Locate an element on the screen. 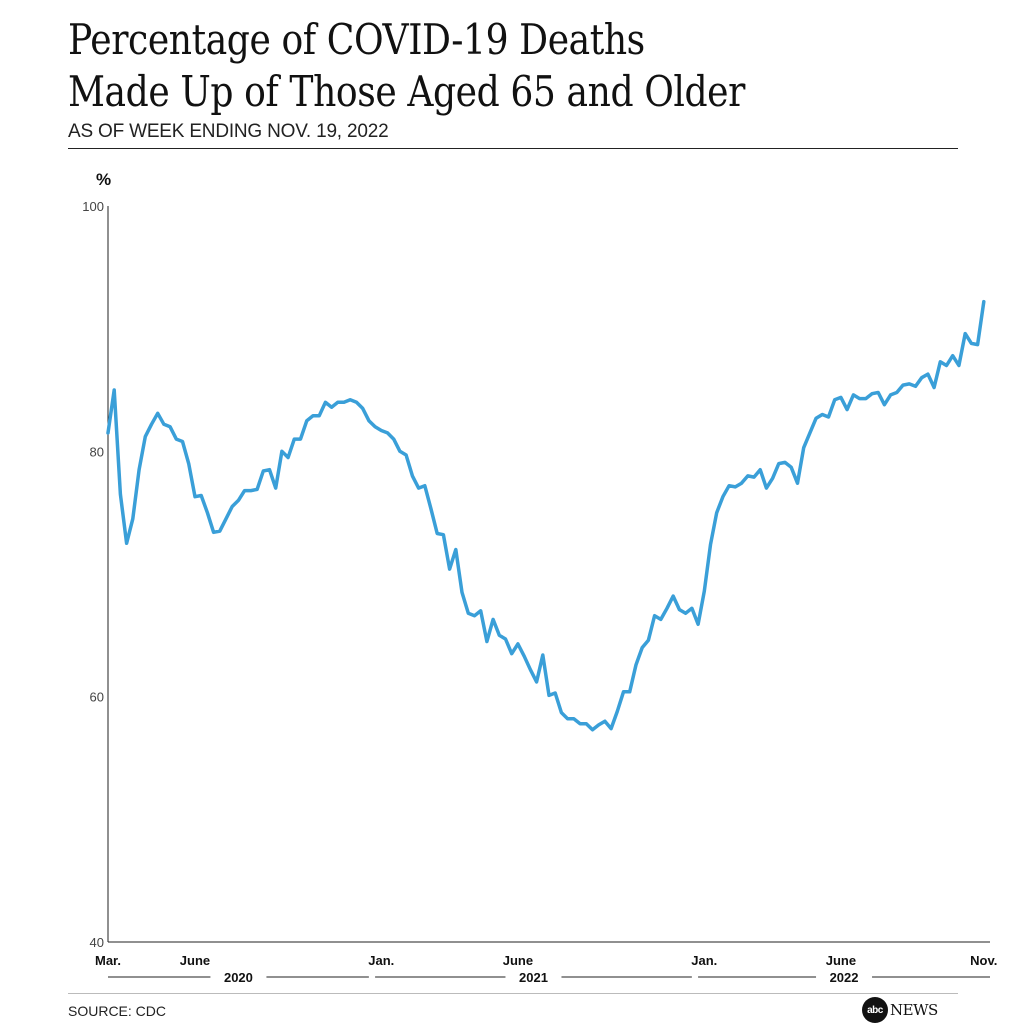 Image resolution: width=1024 pixels, height=1024 pixels. y-tick-label: 100 is located at coordinates (93, 206).